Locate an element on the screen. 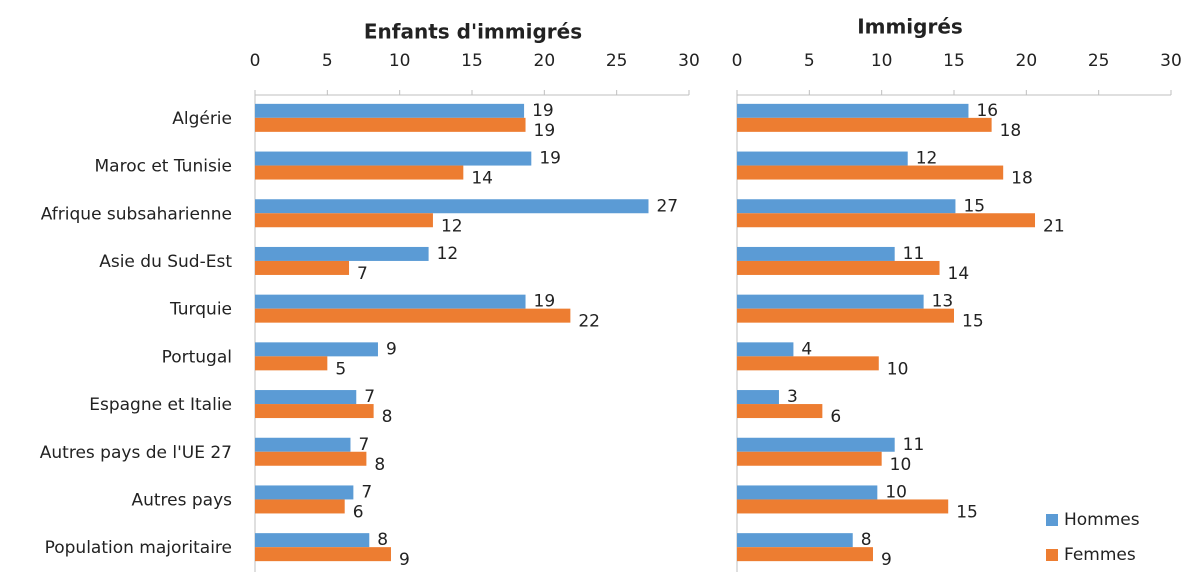 Image resolution: width=1186 pixels, height=572 pixels. category-label: Population majoritaire is located at coordinates (138, 548).